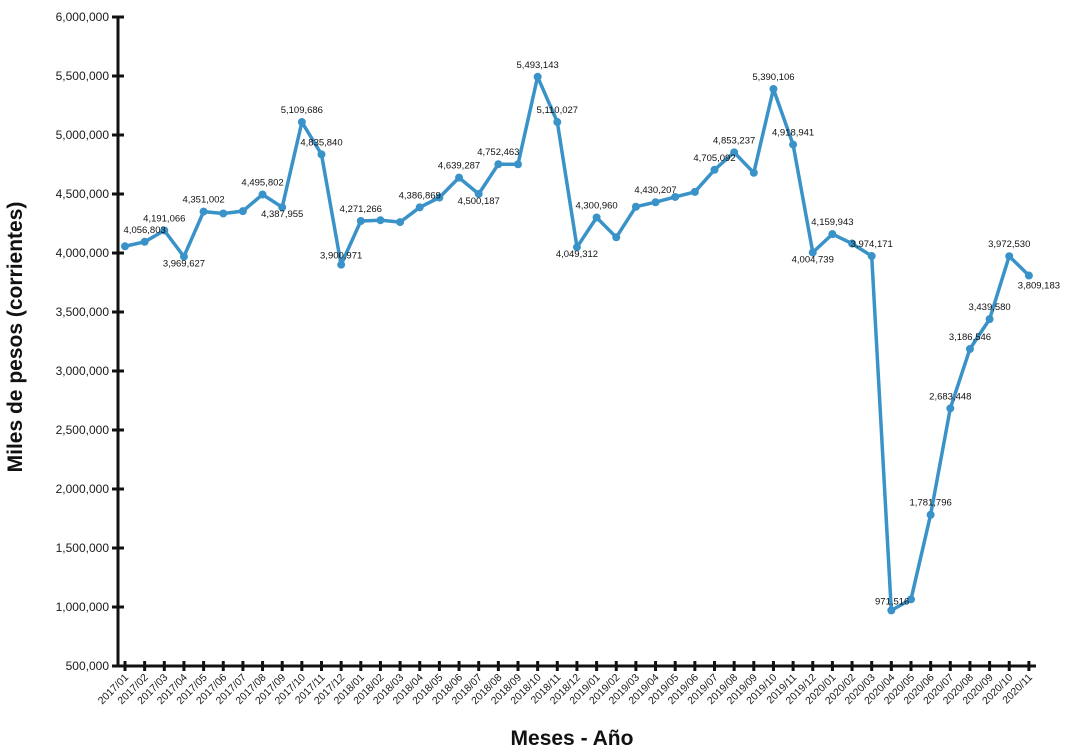  What do you see at coordinates (83, 371) in the screenshot?
I see `y-tick-label: 3,000,000` at bounding box center [83, 371].